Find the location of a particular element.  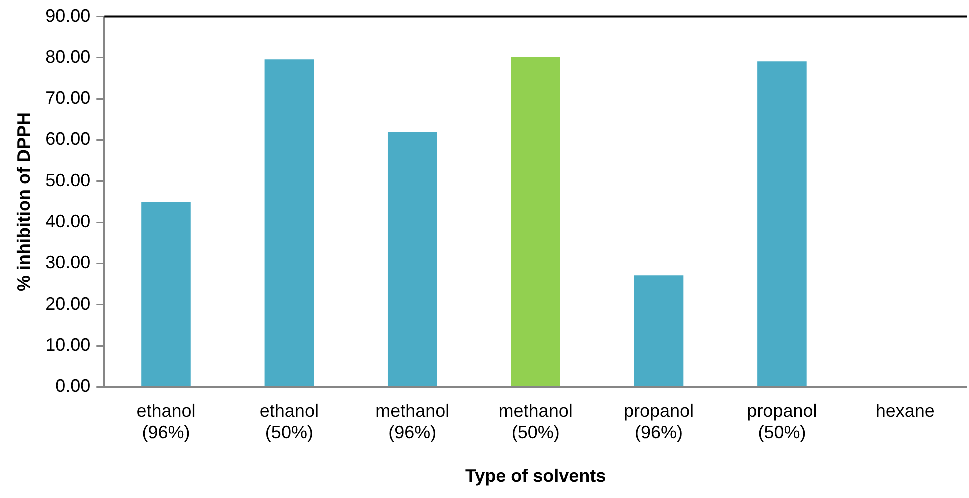

y-tick-label: 80.00 is located at coordinates (68, 56).